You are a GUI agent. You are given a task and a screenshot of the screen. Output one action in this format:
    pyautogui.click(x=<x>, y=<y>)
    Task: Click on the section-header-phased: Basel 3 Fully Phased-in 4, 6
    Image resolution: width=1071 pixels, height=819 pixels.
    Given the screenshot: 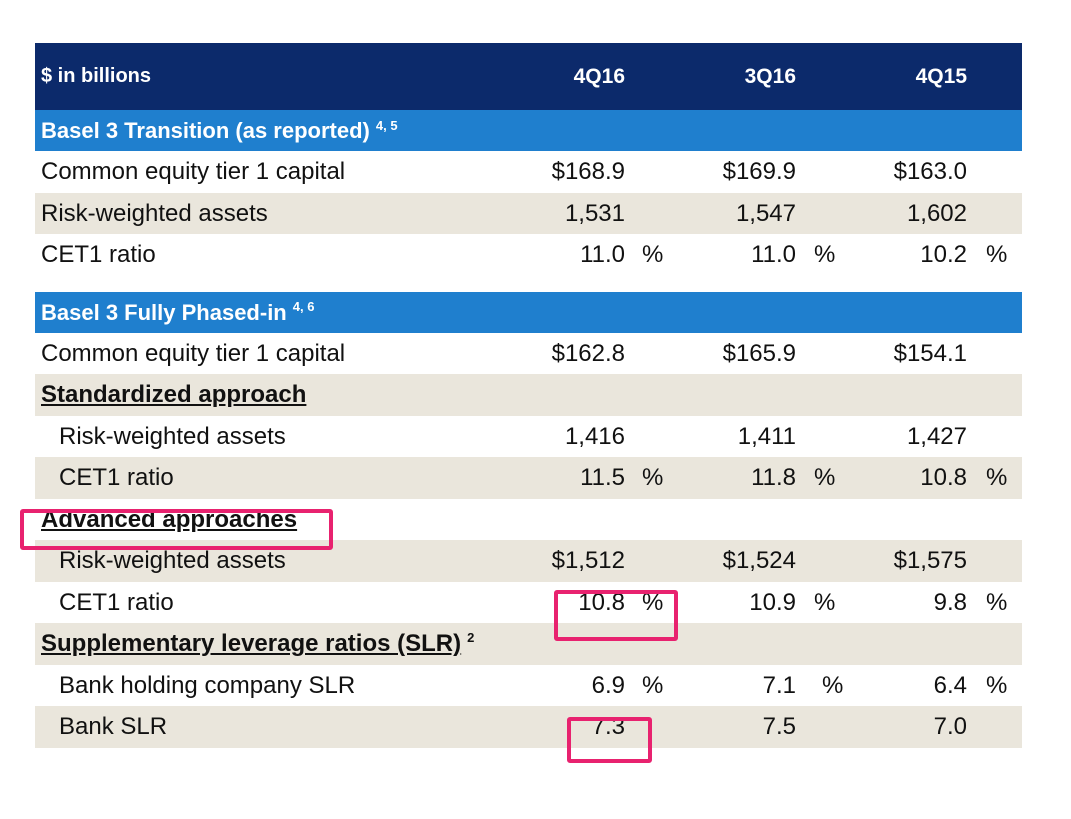 What is the action you would take?
    pyautogui.click(x=528, y=312)
    